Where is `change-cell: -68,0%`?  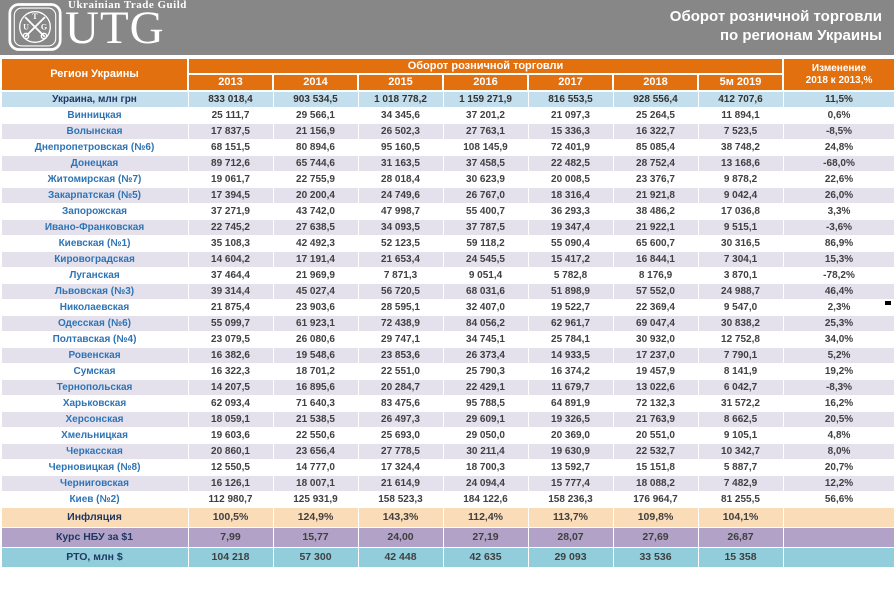 change-cell: -68,0% is located at coordinates (838, 163).